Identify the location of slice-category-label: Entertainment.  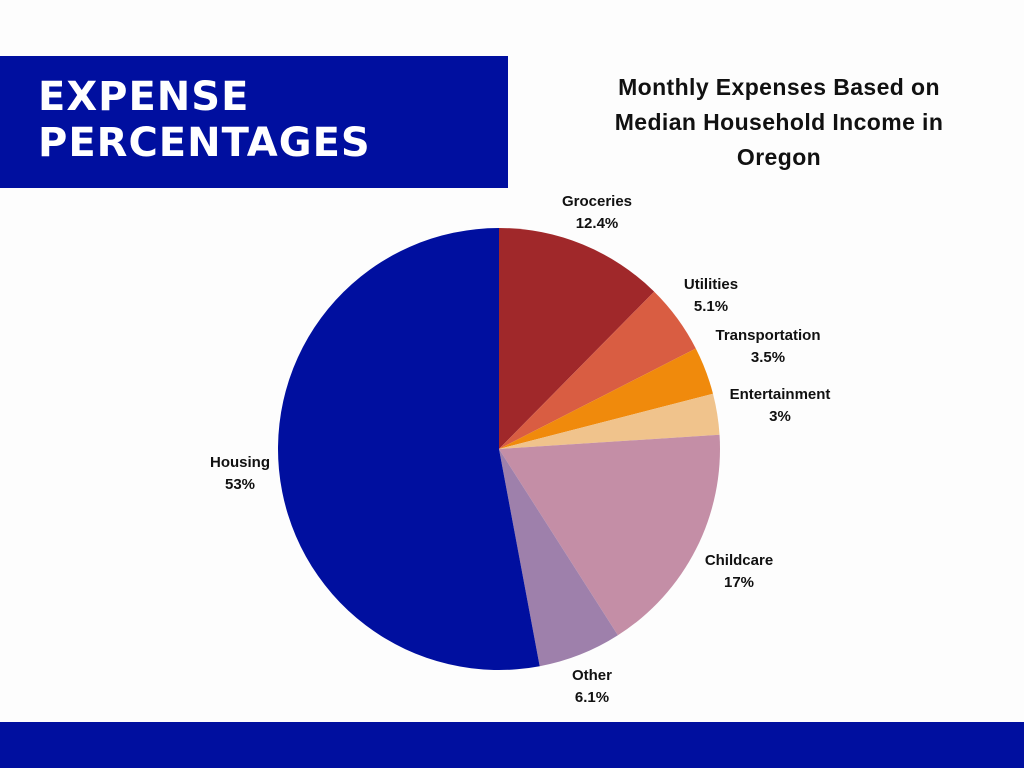
(780, 394).